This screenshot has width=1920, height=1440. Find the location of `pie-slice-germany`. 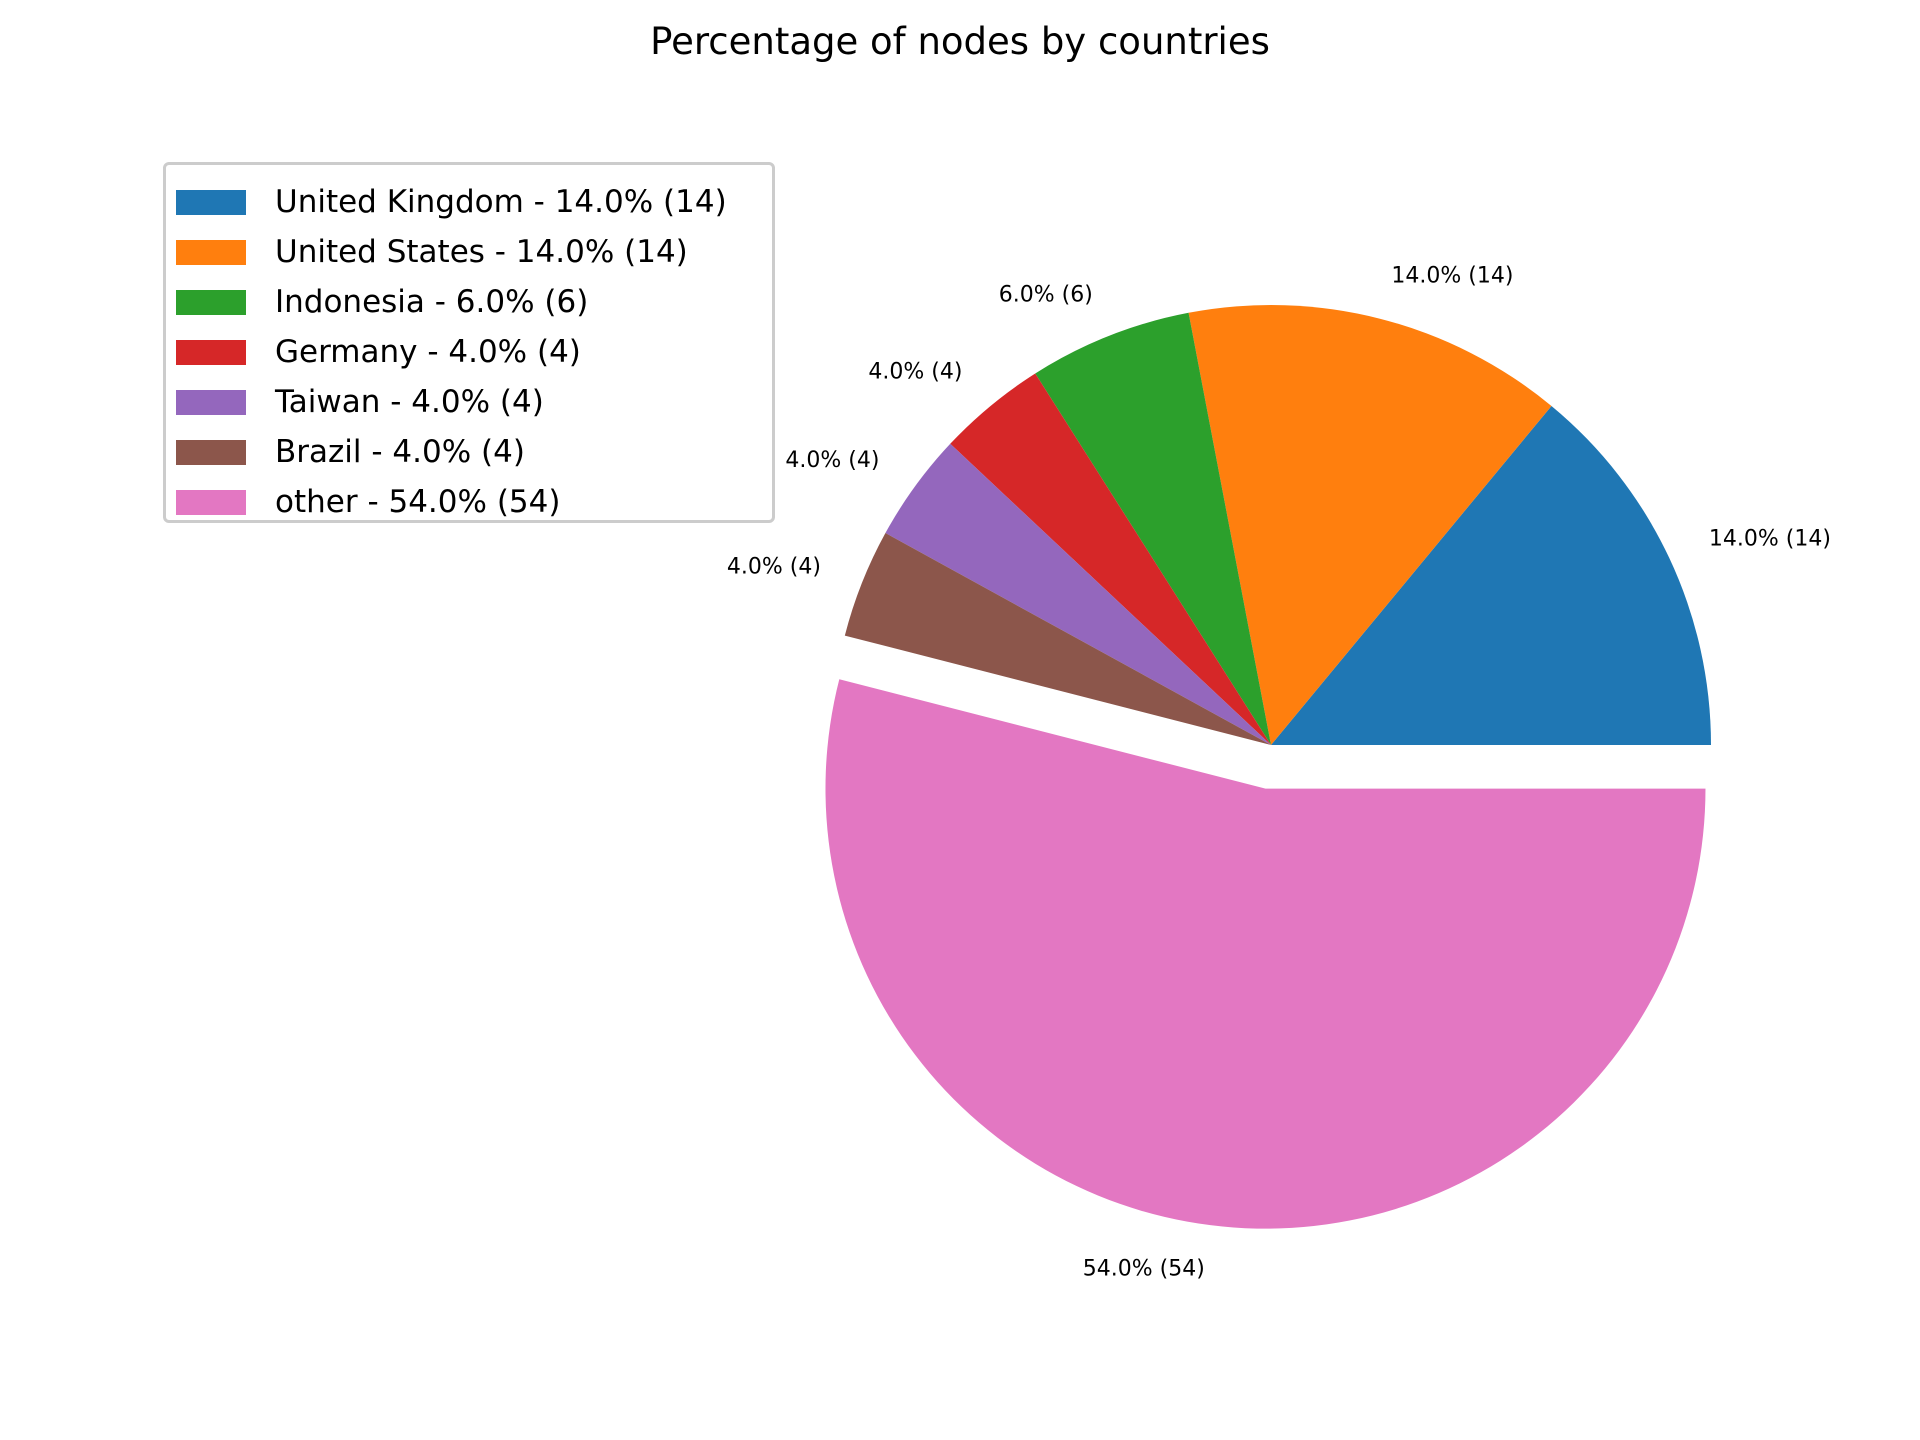

pie-slice-germany is located at coordinates (1110, 559).